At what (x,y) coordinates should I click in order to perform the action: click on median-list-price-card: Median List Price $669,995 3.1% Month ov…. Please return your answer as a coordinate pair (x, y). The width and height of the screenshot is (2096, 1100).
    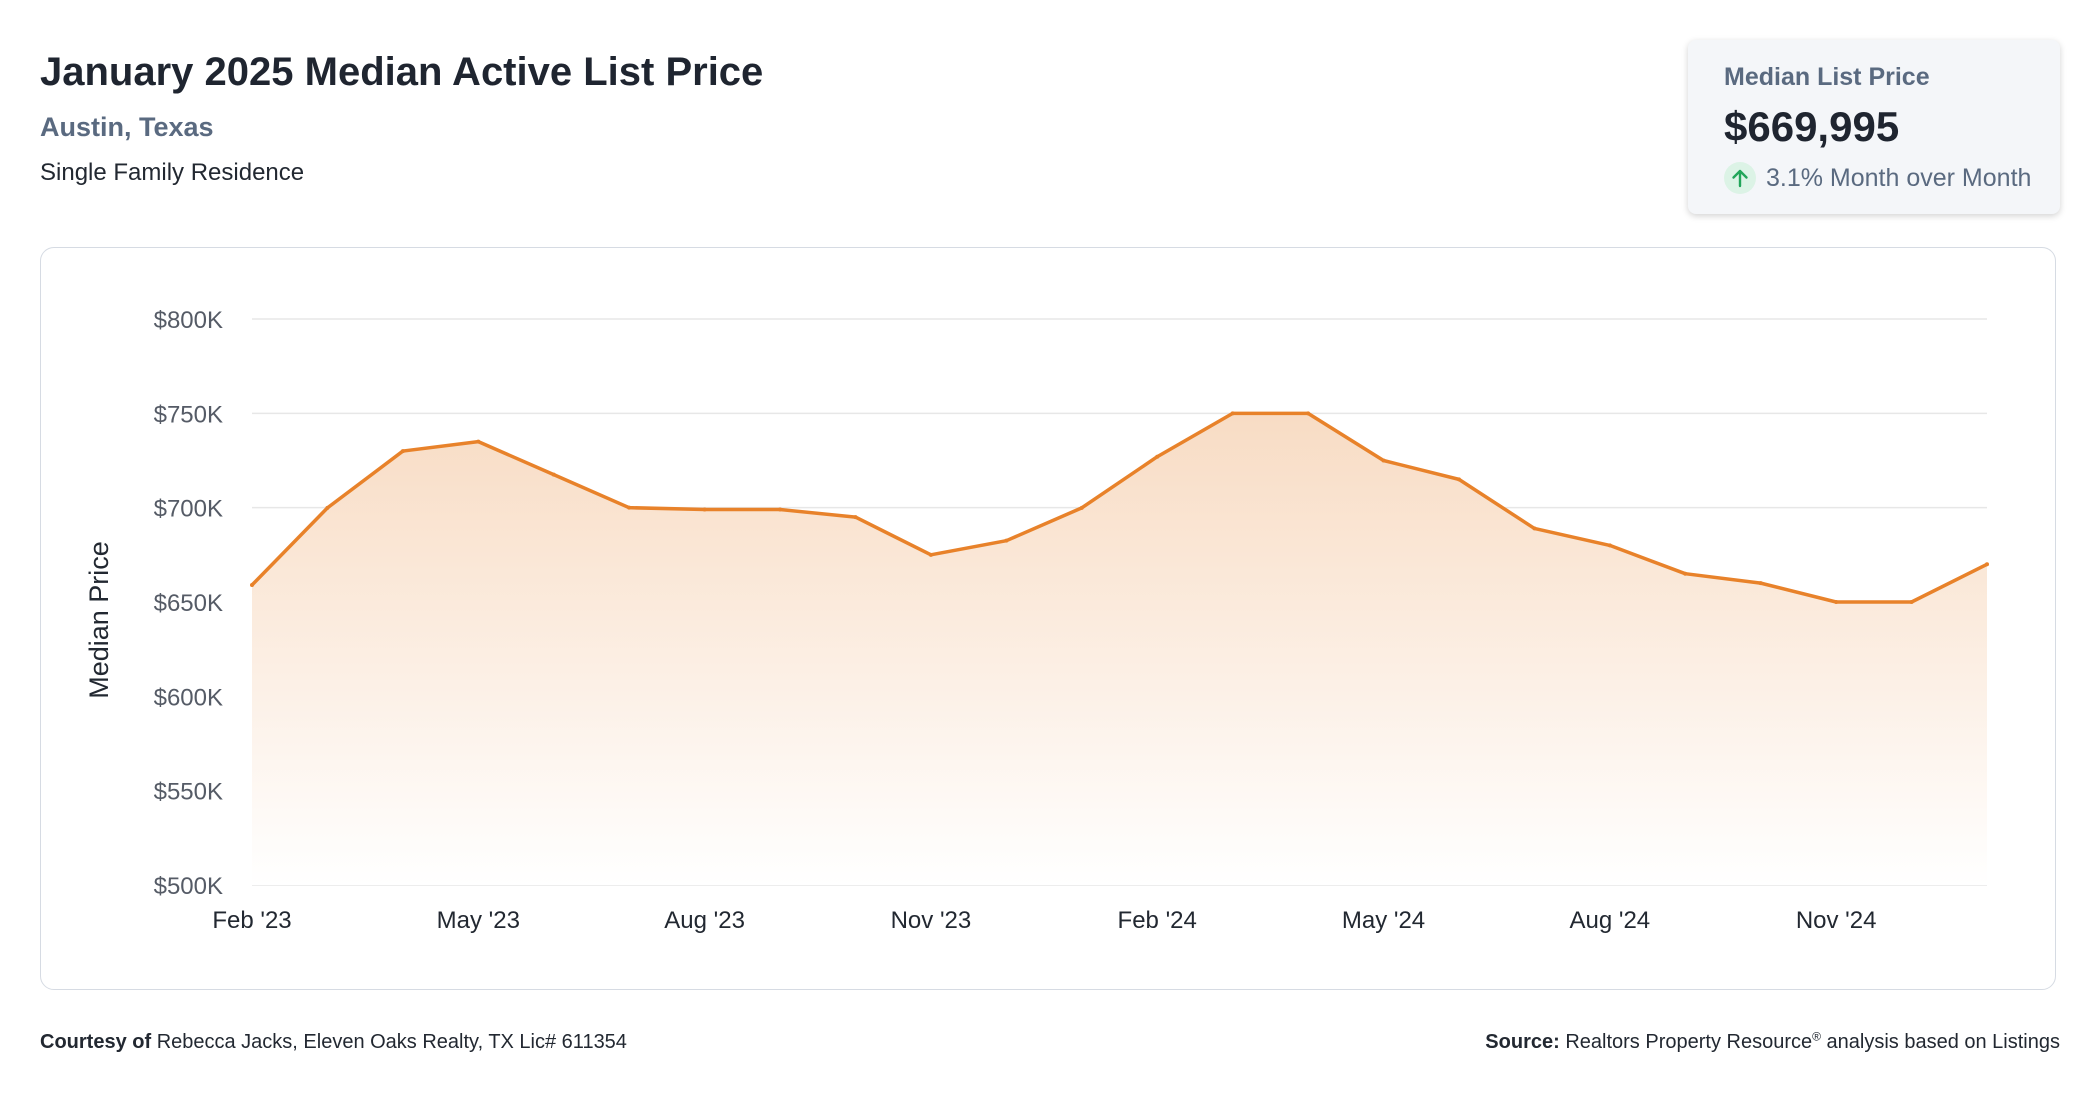
    Looking at the image, I should click on (1874, 127).